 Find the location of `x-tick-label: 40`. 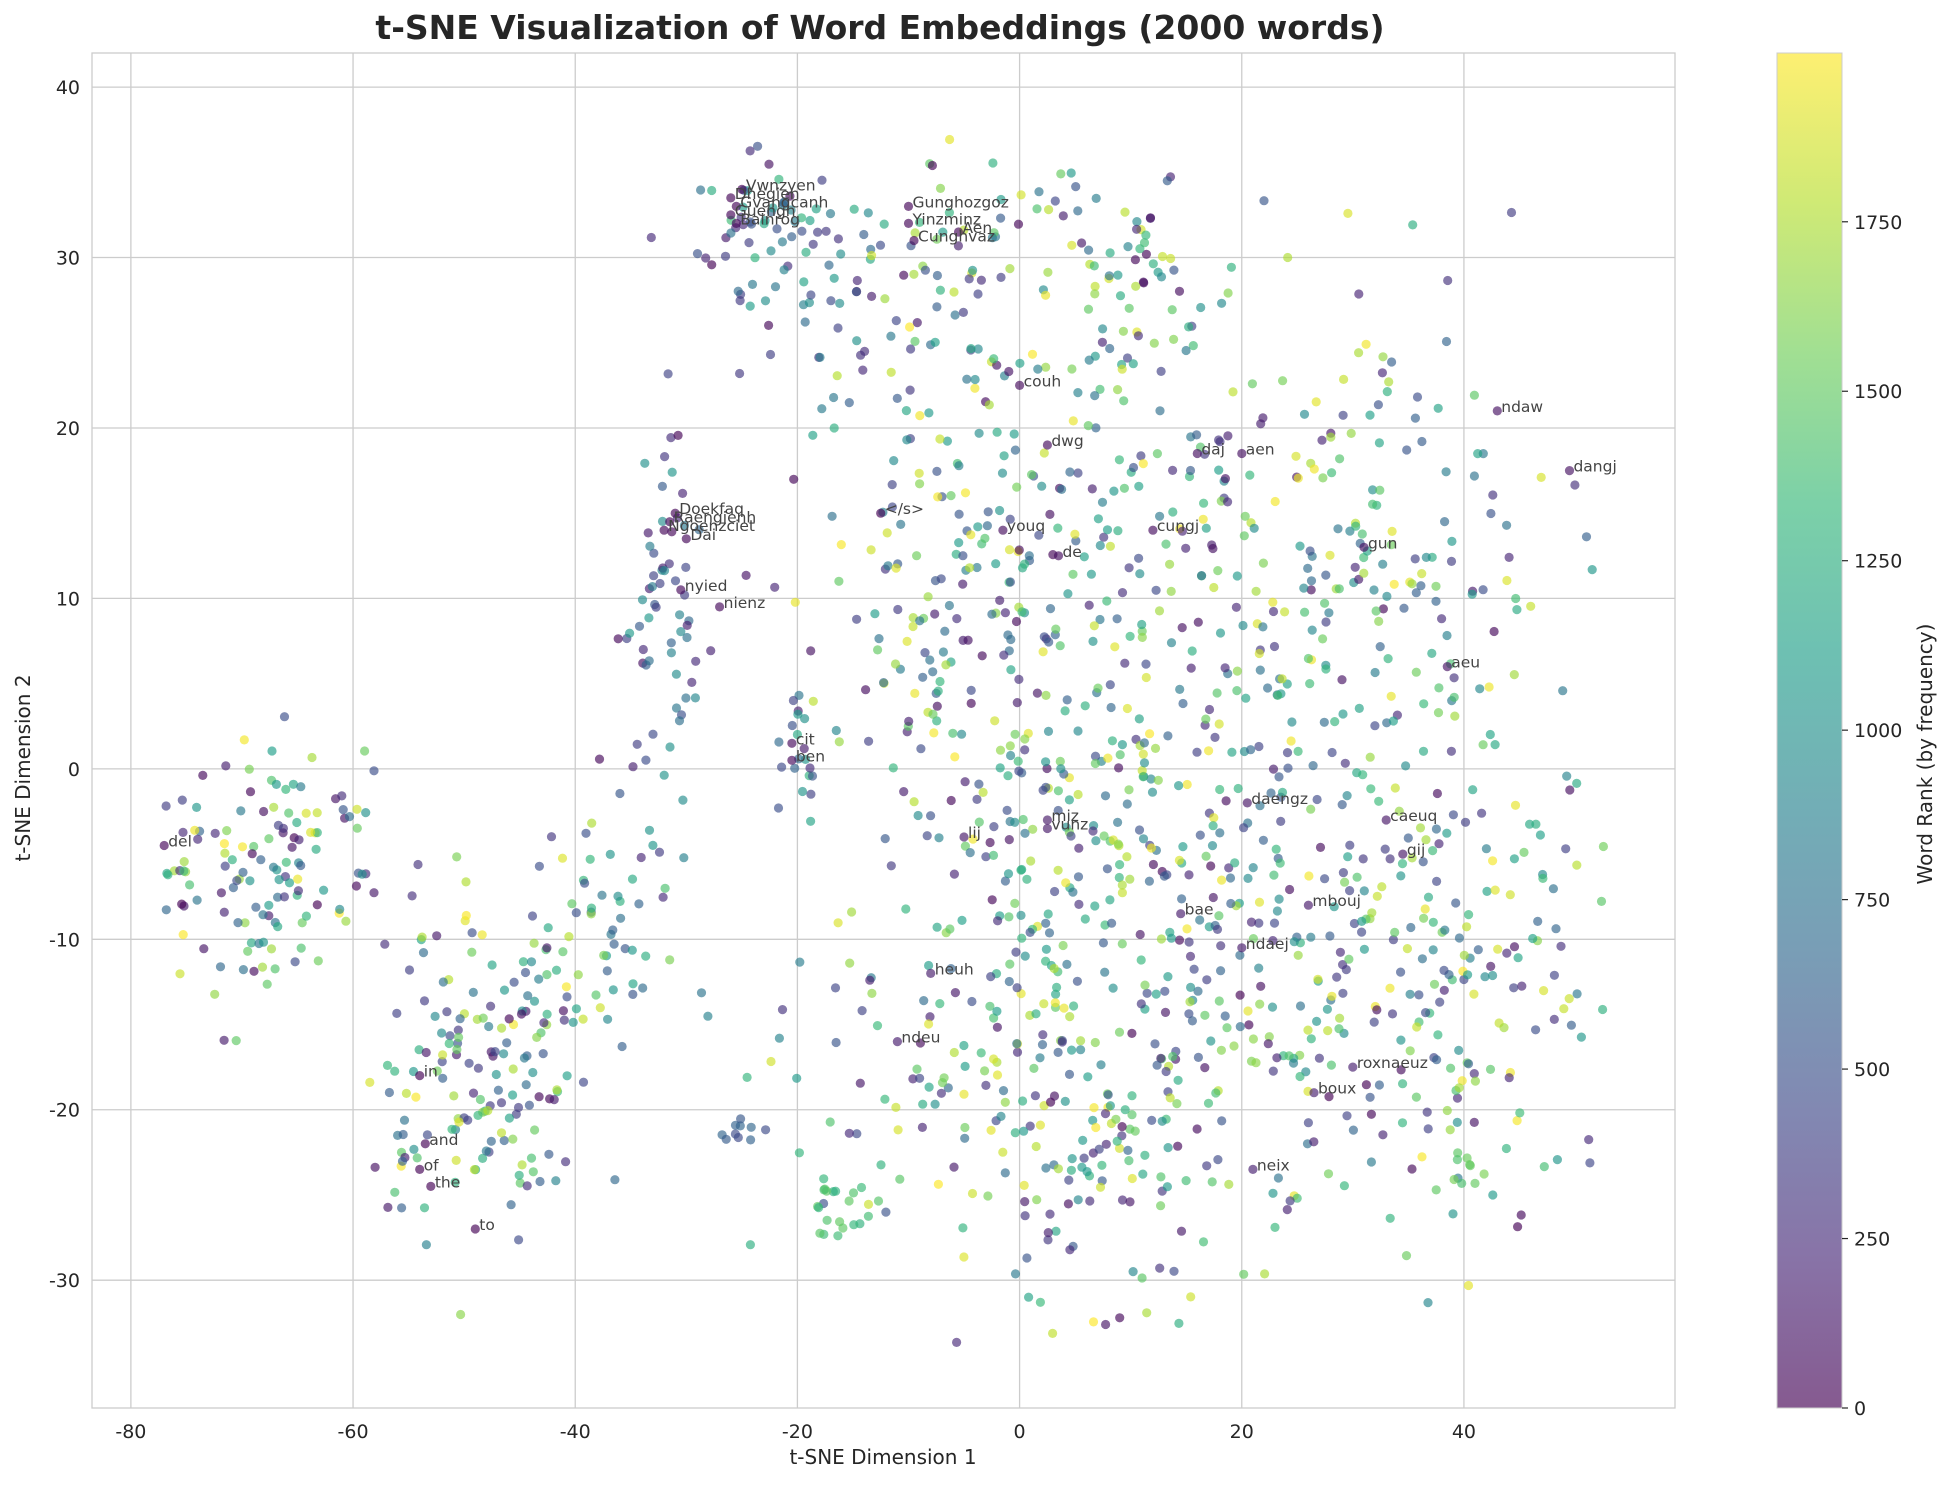

x-tick-label: 40 is located at coordinates (1464, 1432).